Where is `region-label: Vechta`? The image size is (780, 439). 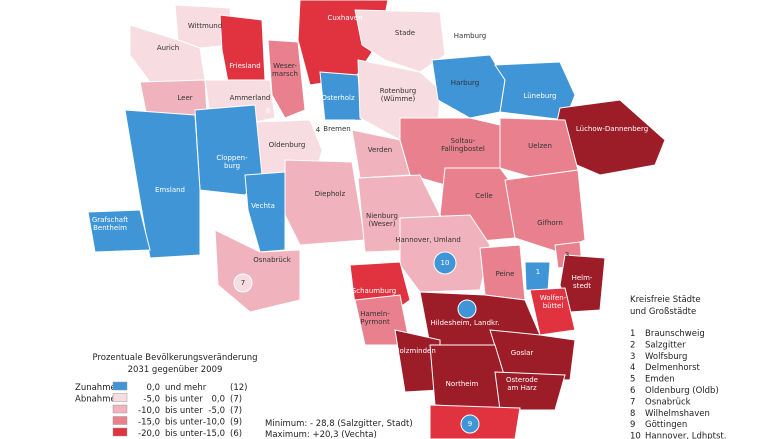
region-label: Vechta is located at coordinates (263, 206).